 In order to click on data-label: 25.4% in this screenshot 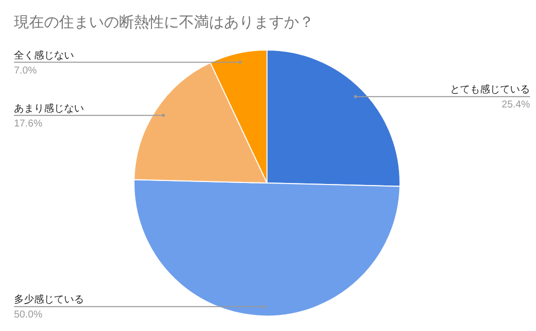, I will do `click(516, 105)`.